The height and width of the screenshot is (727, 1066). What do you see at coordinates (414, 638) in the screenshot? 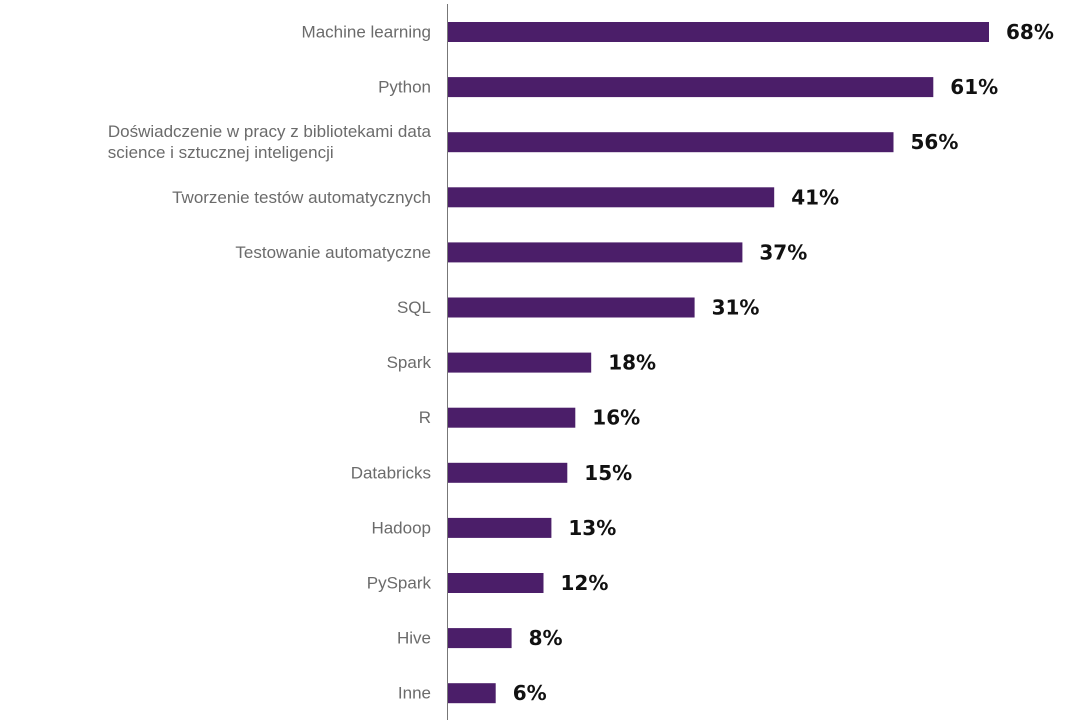
I see `category-label-11: Hive` at bounding box center [414, 638].